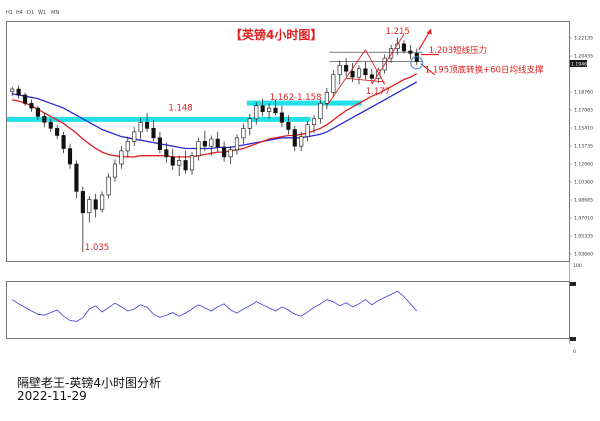  What do you see at coordinates (9, 13) in the screenshot?
I see `timeframe-tab-h1: H1` at bounding box center [9, 13].